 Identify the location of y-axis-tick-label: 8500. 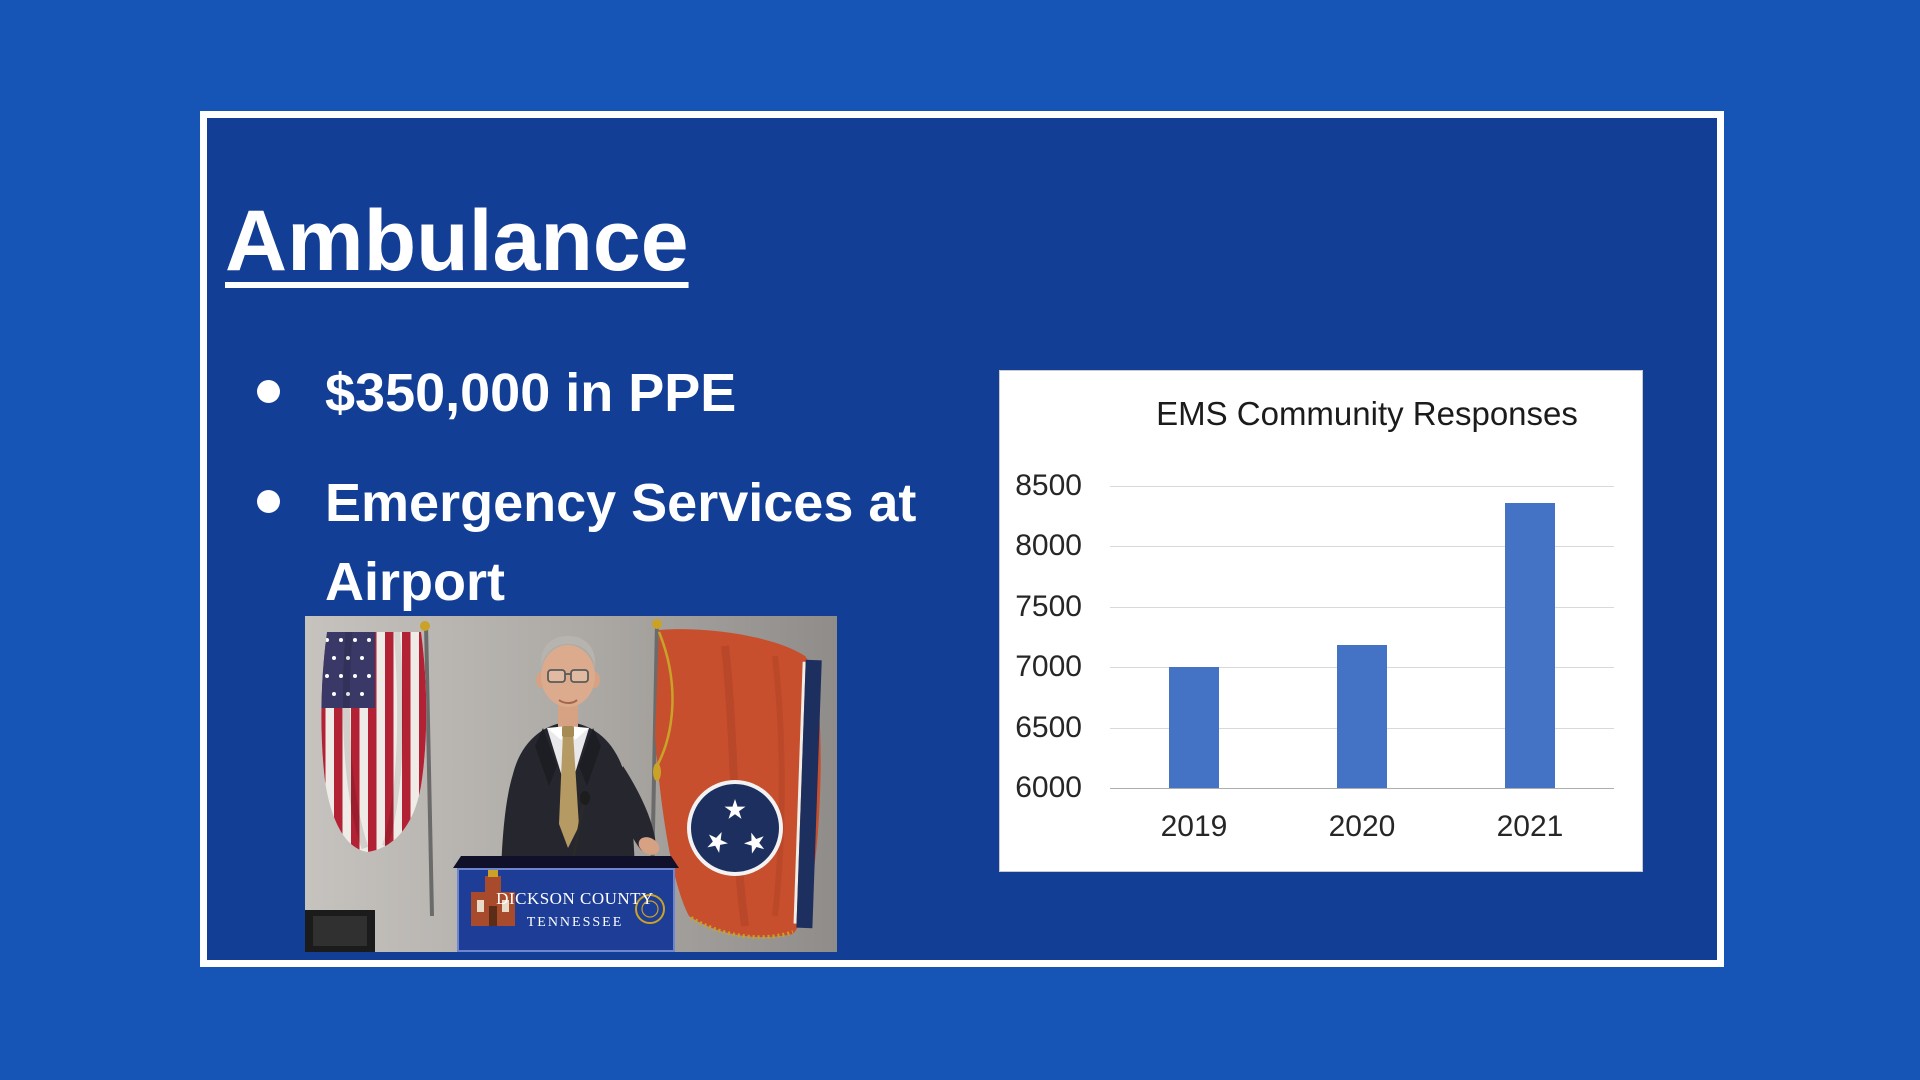
(1048, 485).